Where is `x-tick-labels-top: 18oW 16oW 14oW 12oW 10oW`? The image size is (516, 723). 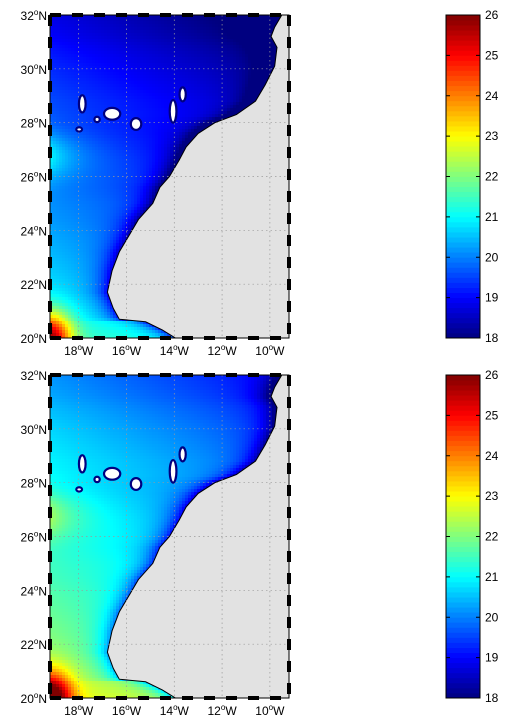
x-tick-labels-top: 18oW 16oW 14oW 12oW 10oW is located at coordinates (174, 350).